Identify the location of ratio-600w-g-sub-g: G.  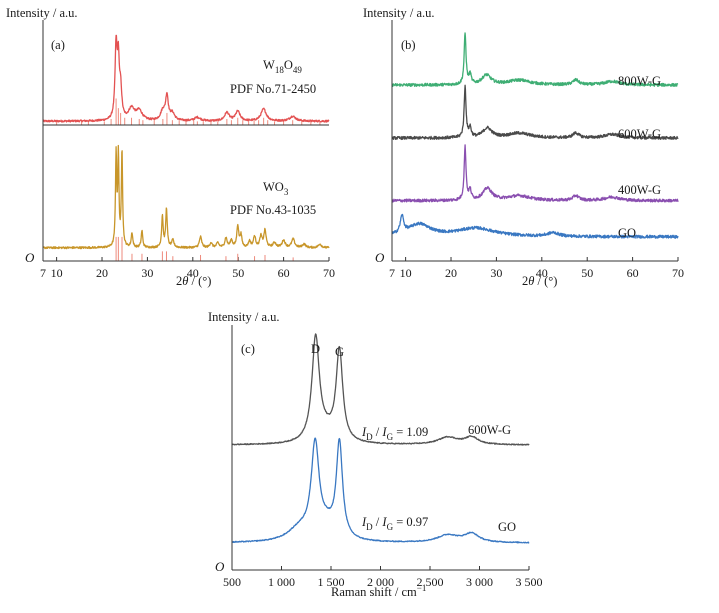
(390, 437).